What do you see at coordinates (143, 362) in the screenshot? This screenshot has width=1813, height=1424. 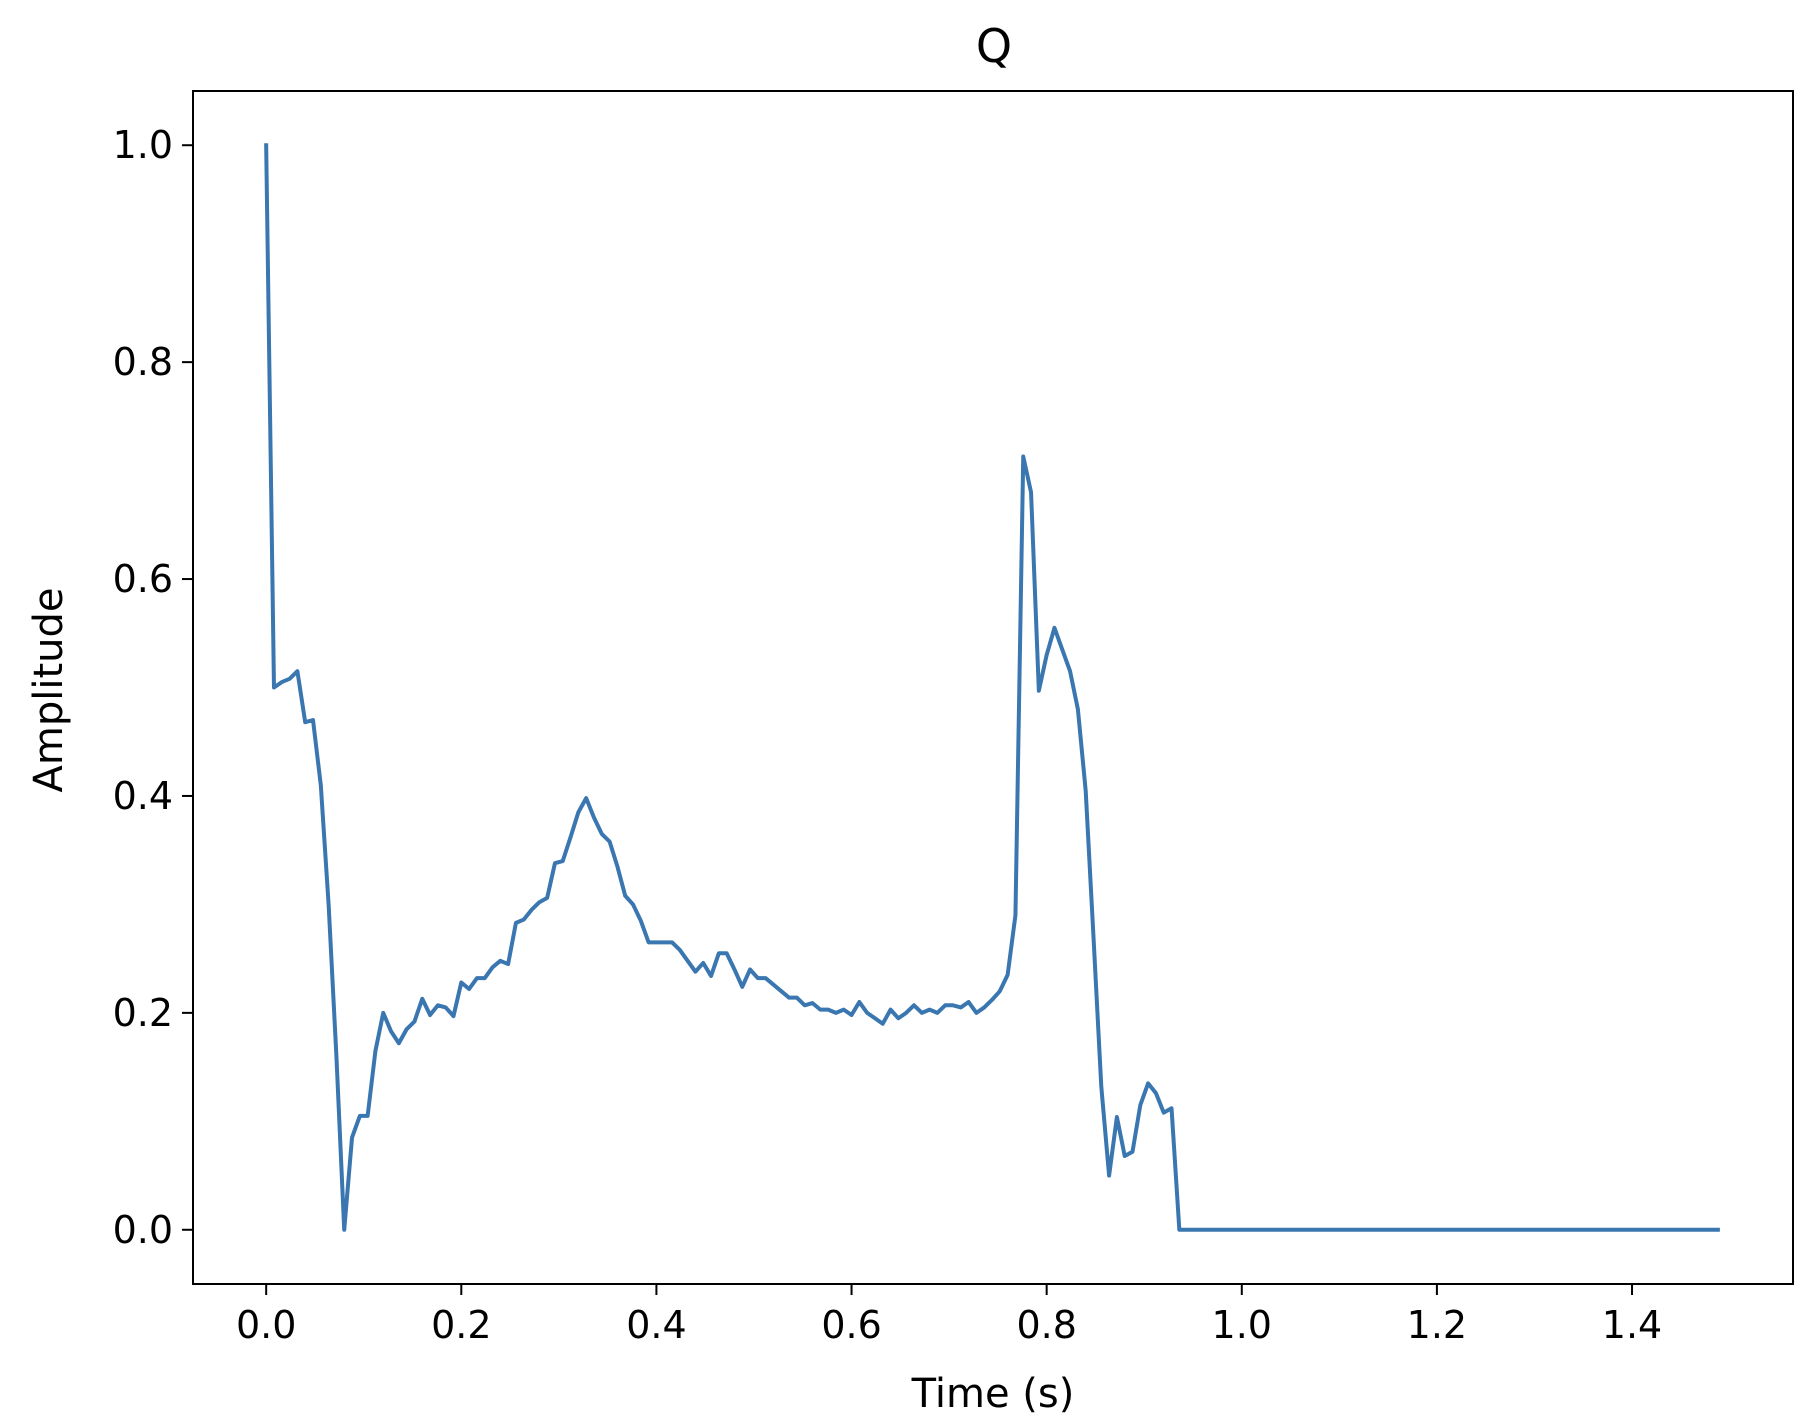 I see `y-tick-label: 0.8` at bounding box center [143, 362].